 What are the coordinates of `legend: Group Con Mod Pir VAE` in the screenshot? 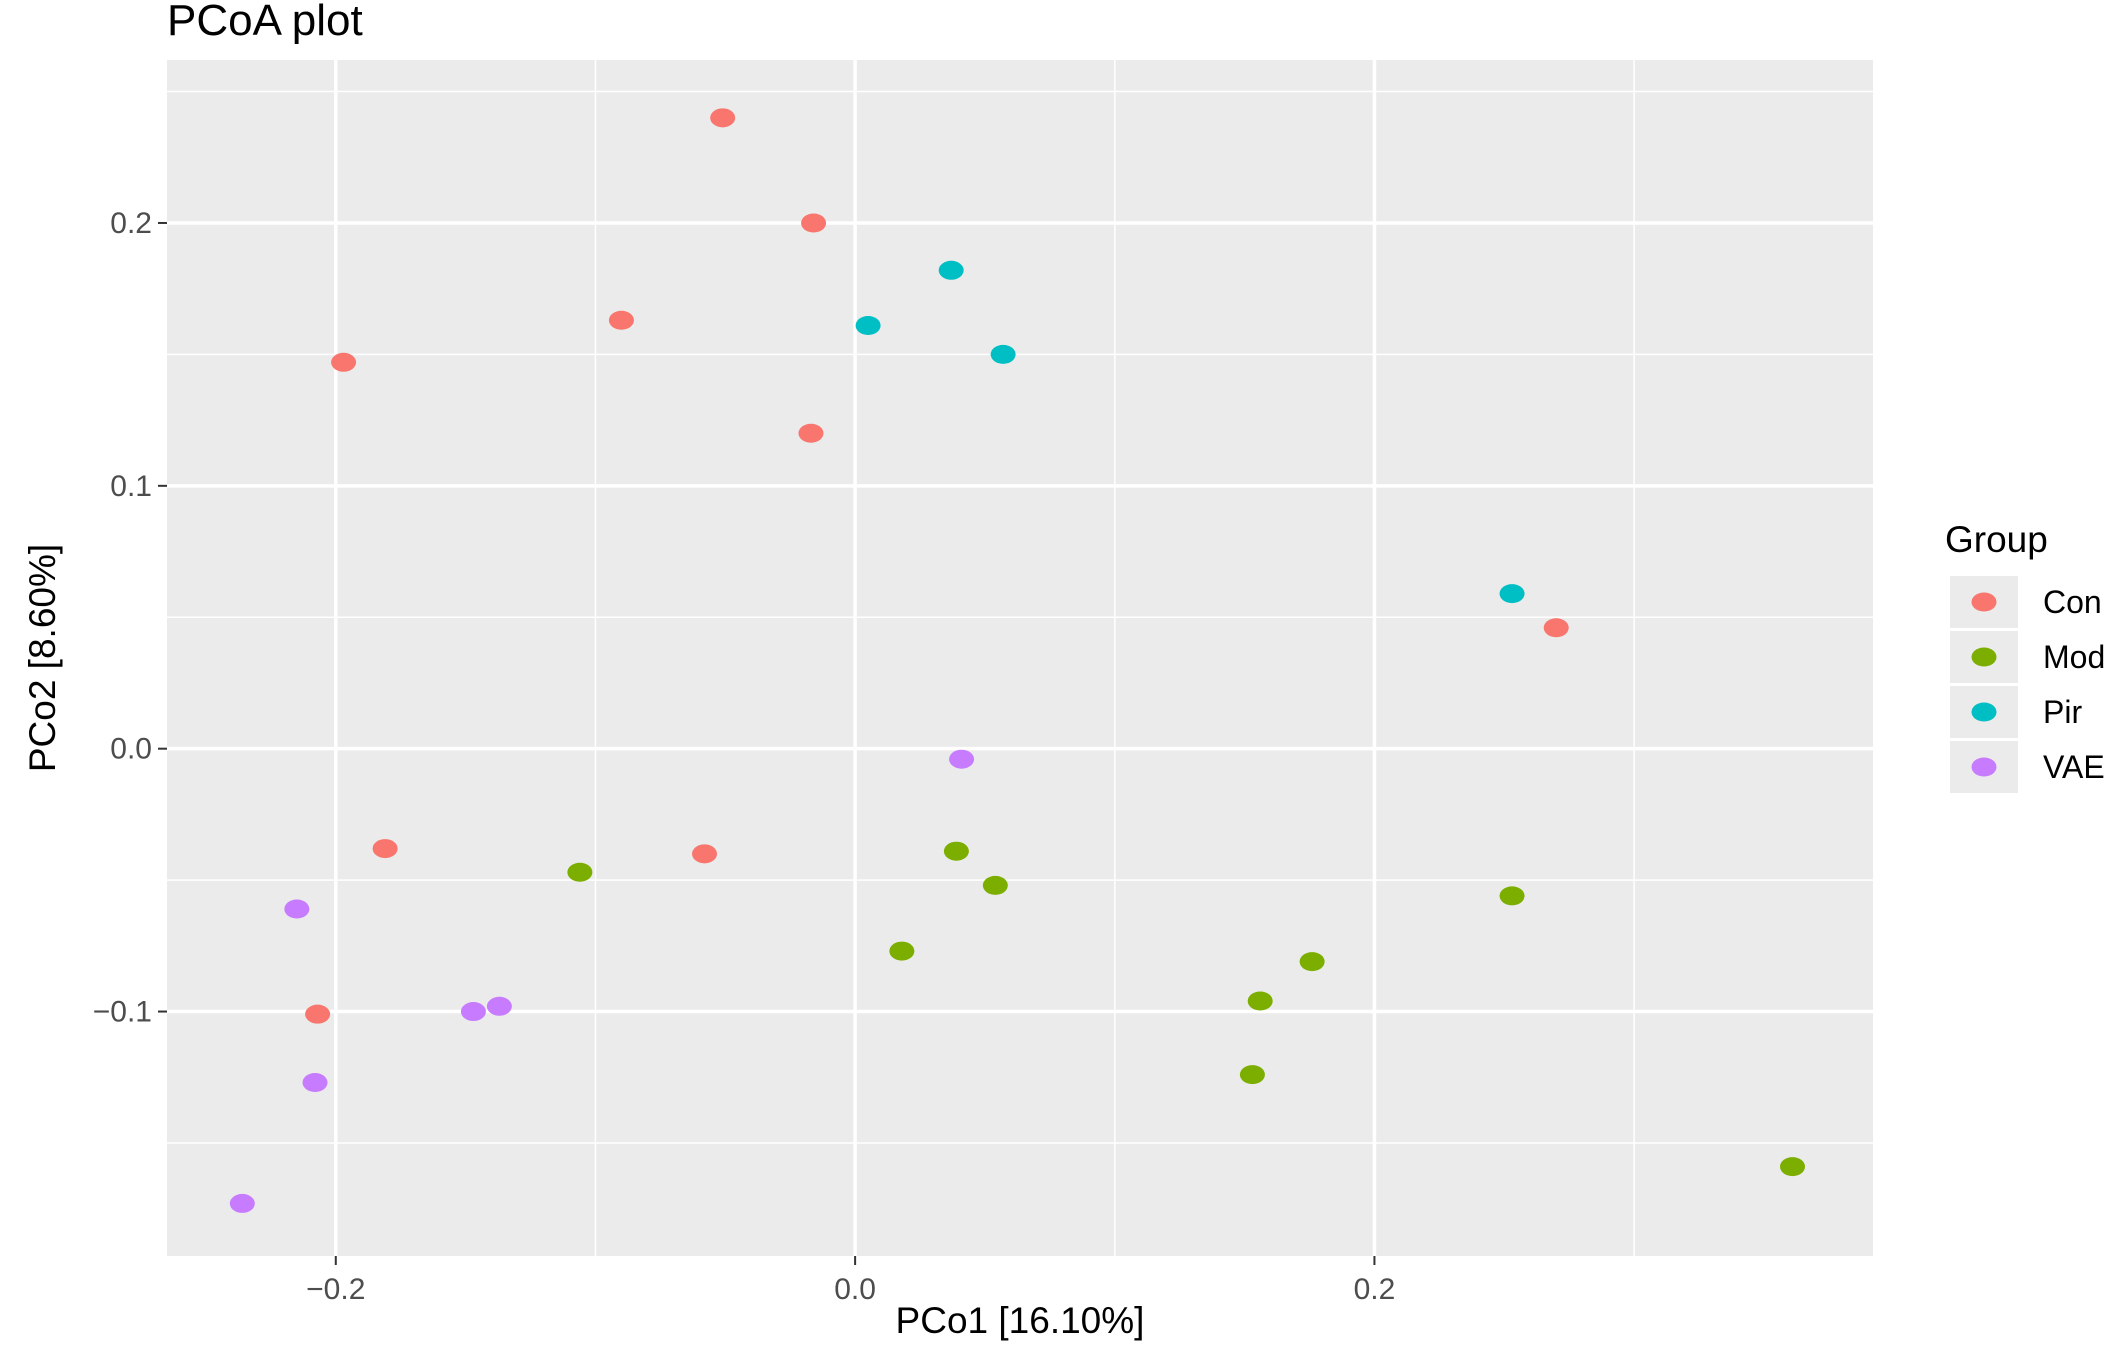 It's located at (2025, 656).